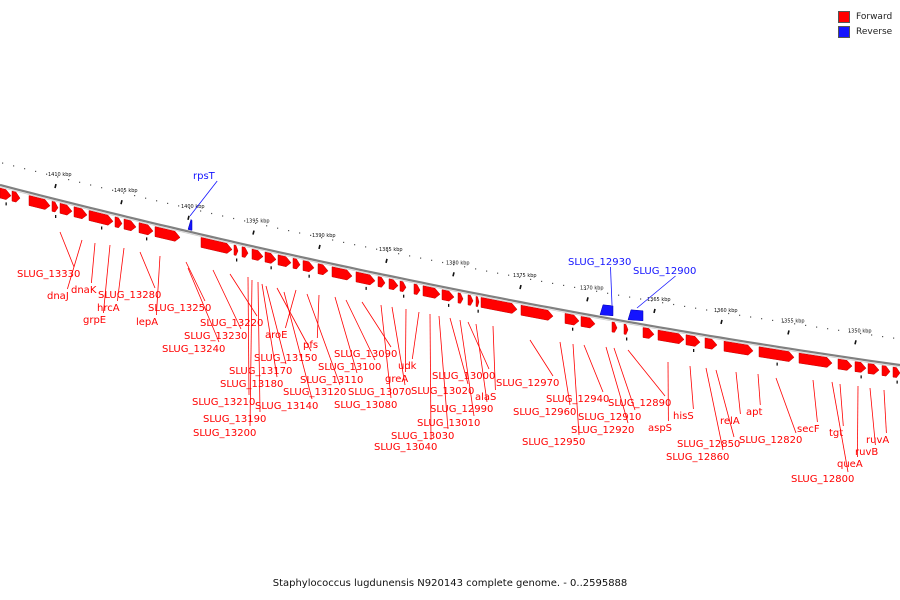 The height and width of the screenshot is (600, 900). Describe the element at coordinates (874, 16) in the screenshot. I see `legend-label: Forward` at that location.